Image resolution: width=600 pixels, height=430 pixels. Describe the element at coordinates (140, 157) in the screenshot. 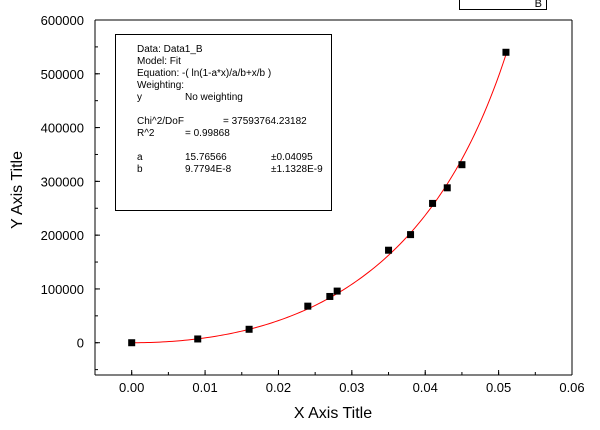

I see `param-a-label: a` at that location.